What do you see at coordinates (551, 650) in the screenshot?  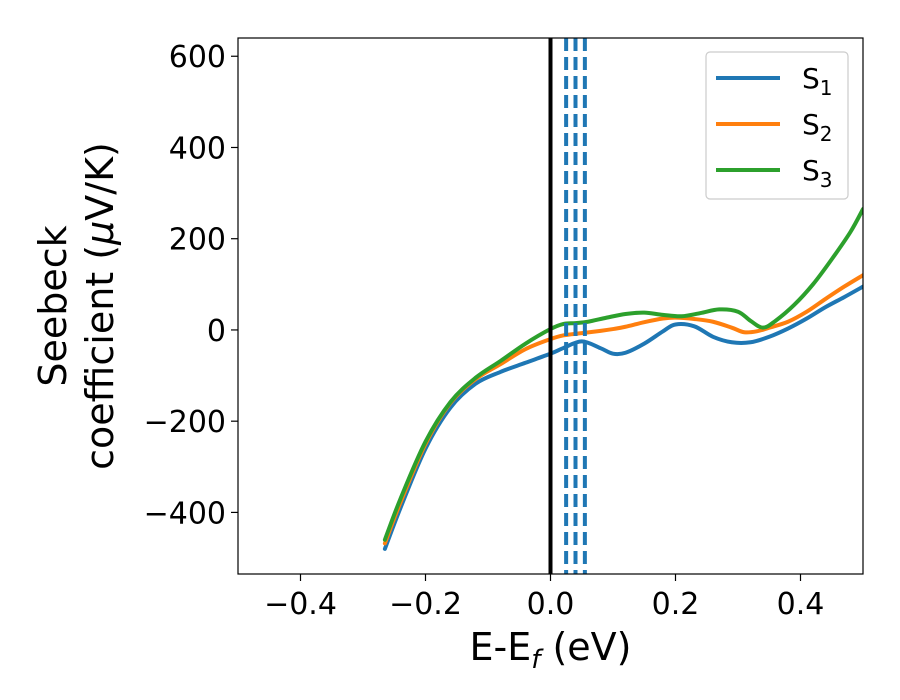 I see `x-axis-label: E-Ef (eV)` at bounding box center [551, 650].